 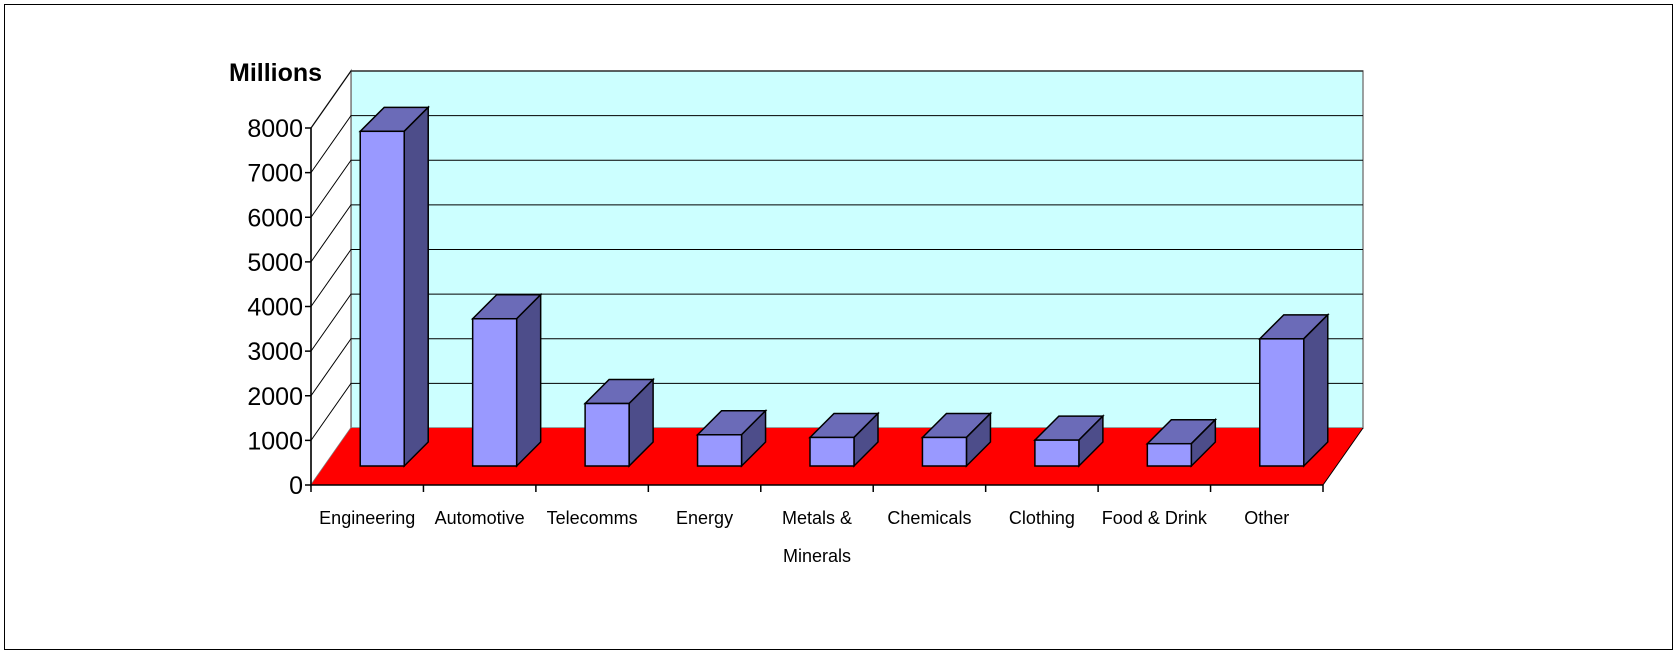 What do you see at coordinates (275, 397) in the screenshot?
I see `y-tick-label: 2000` at bounding box center [275, 397].